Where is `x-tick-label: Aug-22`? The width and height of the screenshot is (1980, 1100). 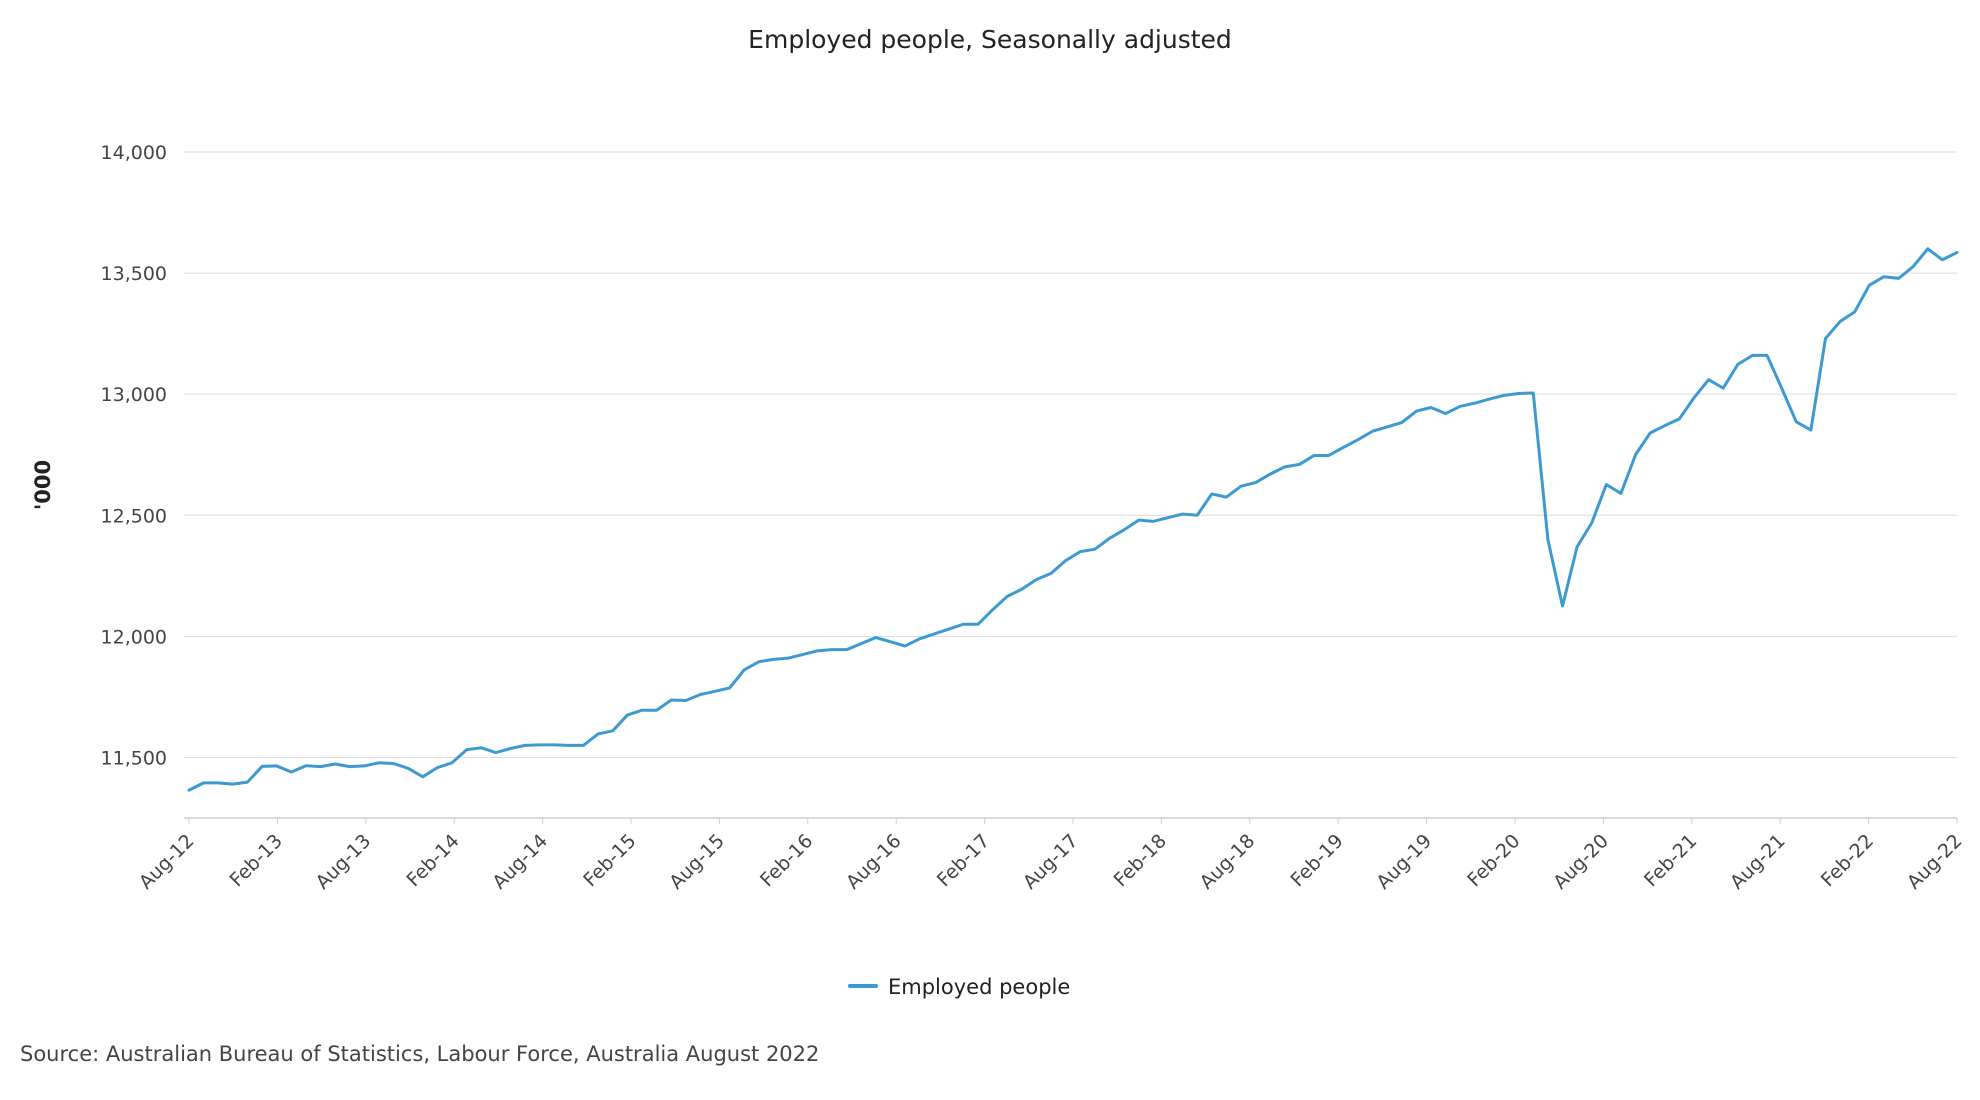 x-tick-label: Aug-22 is located at coordinates (1935, 862).